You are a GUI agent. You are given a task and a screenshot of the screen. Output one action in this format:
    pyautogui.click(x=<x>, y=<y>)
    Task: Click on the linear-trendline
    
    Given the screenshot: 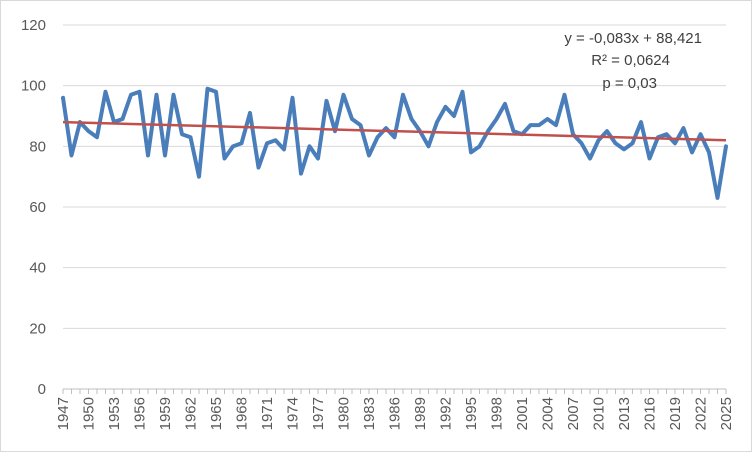 What is the action you would take?
    pyautogui.click(x=394, y=131)
    